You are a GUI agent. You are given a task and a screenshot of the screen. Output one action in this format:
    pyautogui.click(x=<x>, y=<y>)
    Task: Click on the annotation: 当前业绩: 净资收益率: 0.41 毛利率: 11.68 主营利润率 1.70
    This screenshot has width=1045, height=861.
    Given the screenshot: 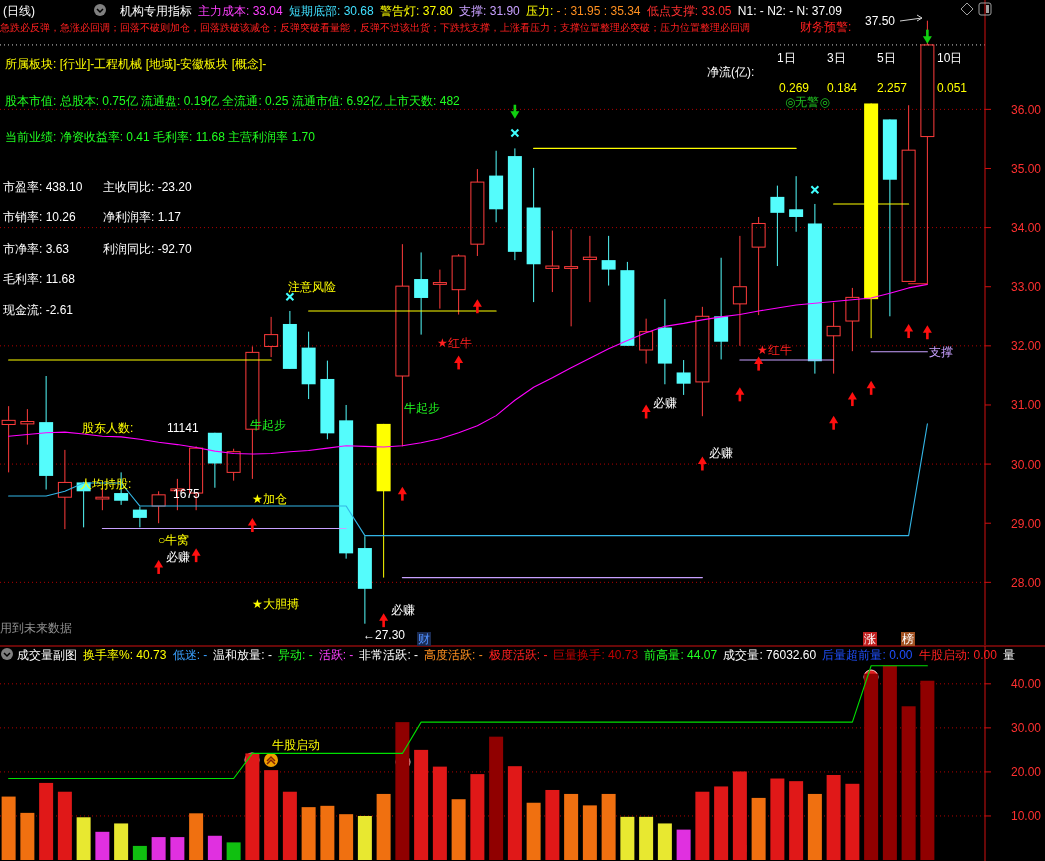 What is the action you would take?
    pyautogui.click(x=160, y=137)
    